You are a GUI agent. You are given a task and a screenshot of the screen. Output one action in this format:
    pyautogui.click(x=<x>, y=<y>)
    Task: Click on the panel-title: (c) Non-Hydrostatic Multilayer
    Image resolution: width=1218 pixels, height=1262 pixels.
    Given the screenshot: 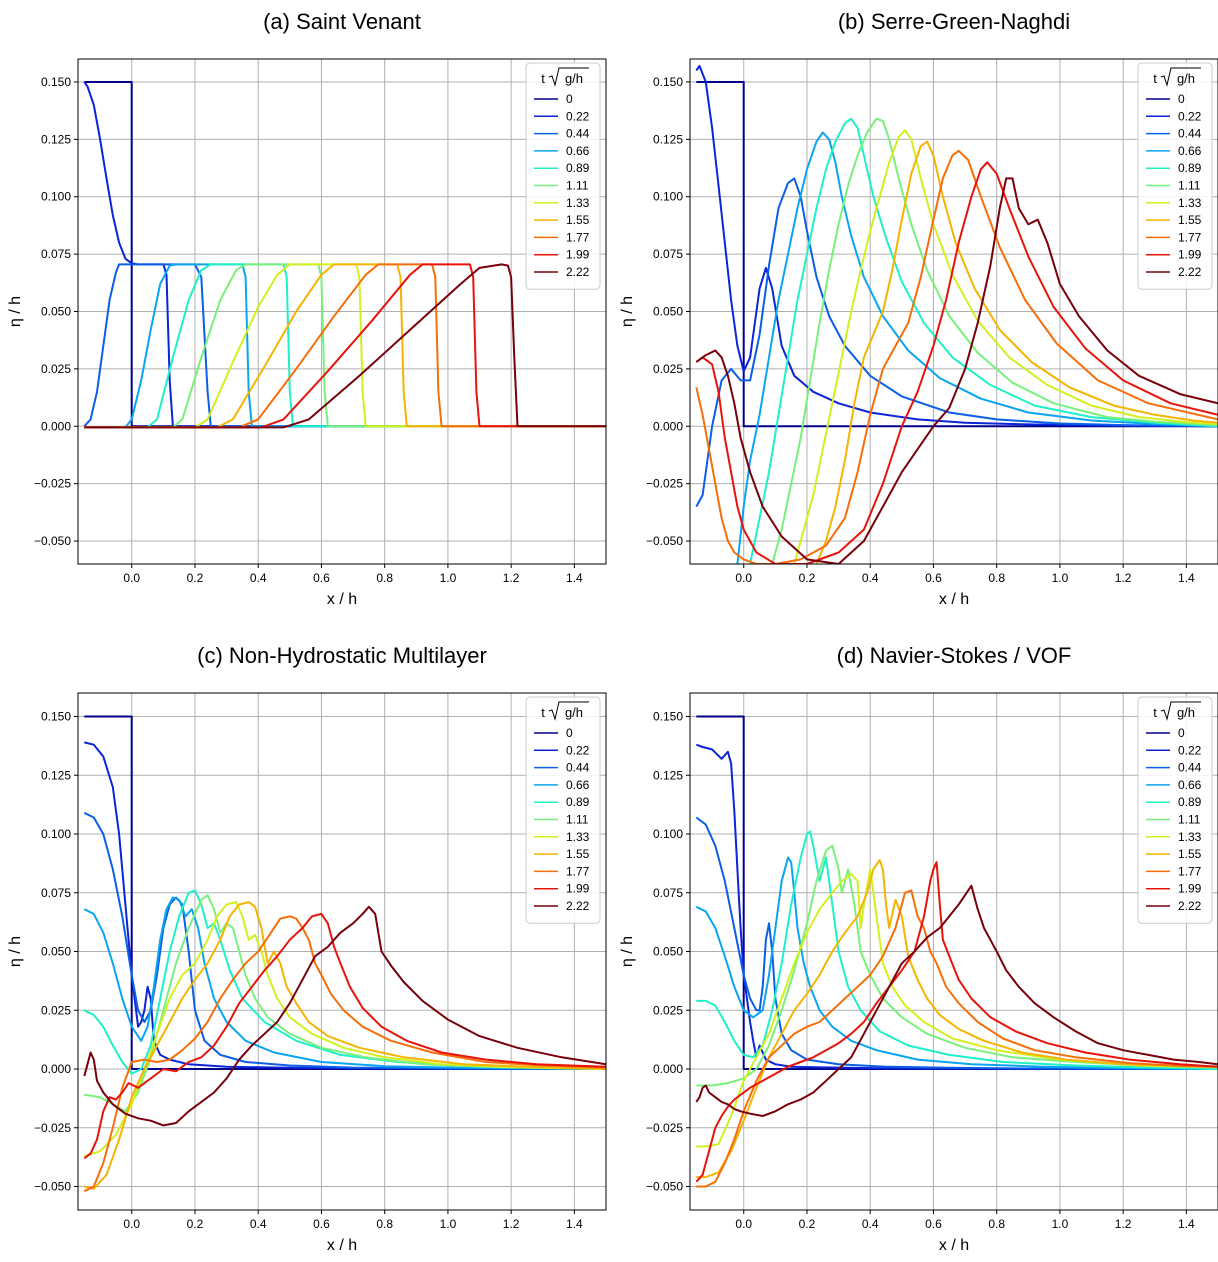 What is the action you would take?
    pyautogui.click(x=342, y=655)
    